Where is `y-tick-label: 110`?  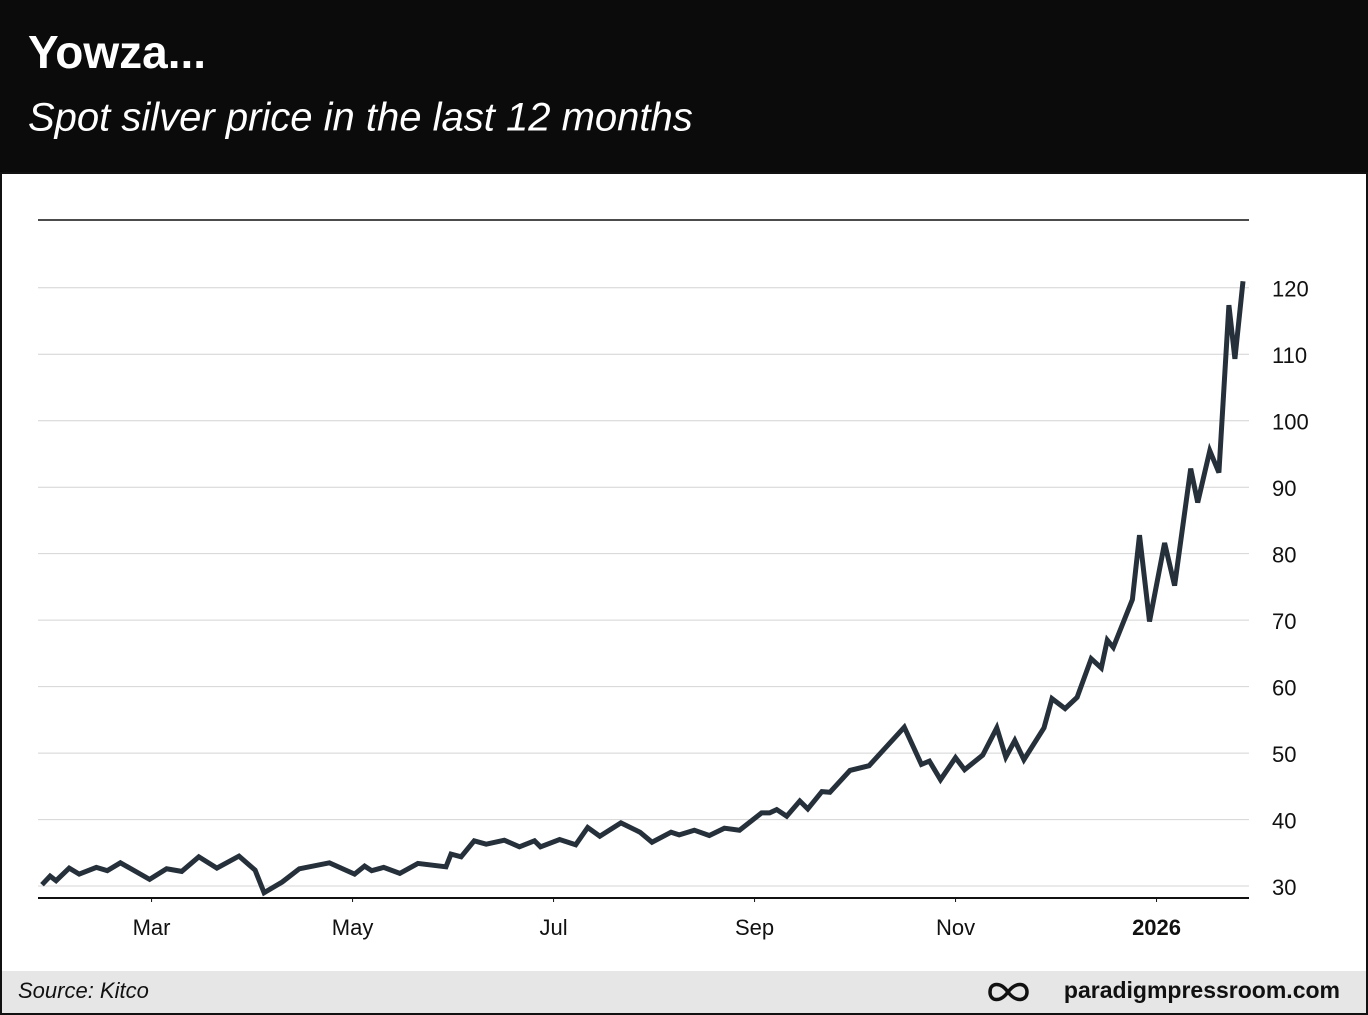 y-tick-label: 110 is located at coordinates (1289, 355).